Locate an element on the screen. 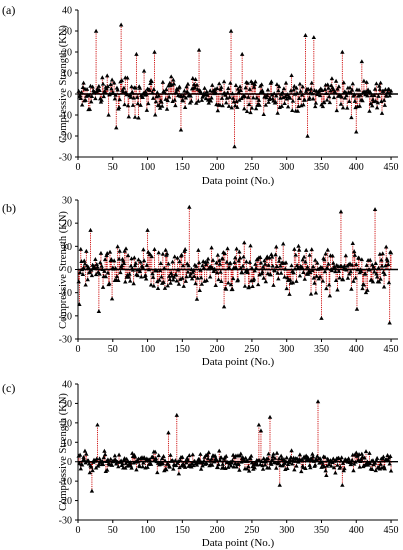 The width and height of the screenshot is (403, 550). y-tick-label: 40 is located at coordinates (67, 385).